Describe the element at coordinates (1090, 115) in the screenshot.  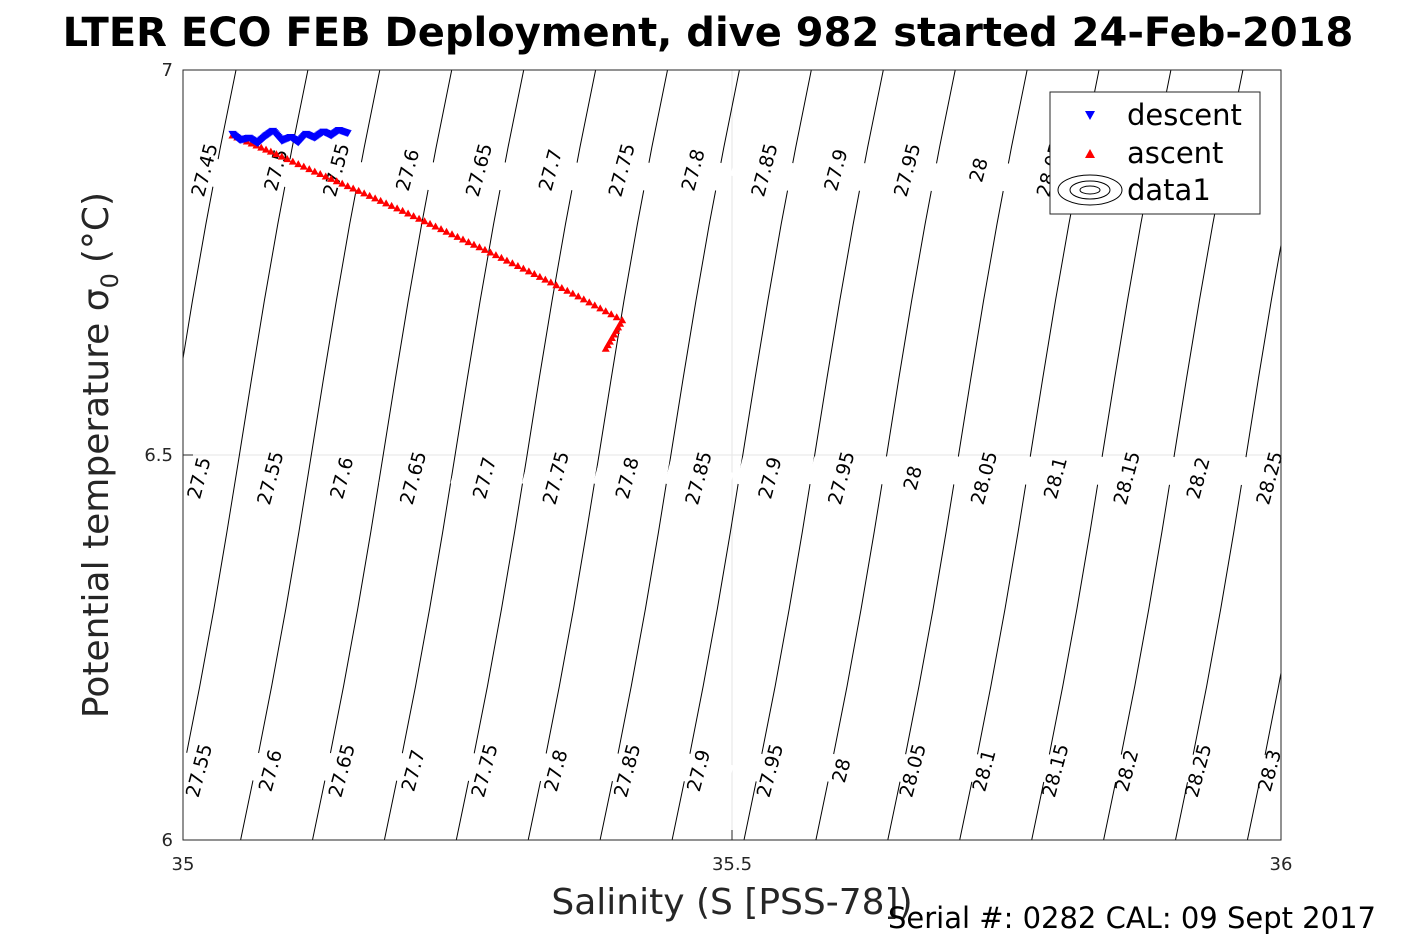
I see `legend-descent-marker` at that location.